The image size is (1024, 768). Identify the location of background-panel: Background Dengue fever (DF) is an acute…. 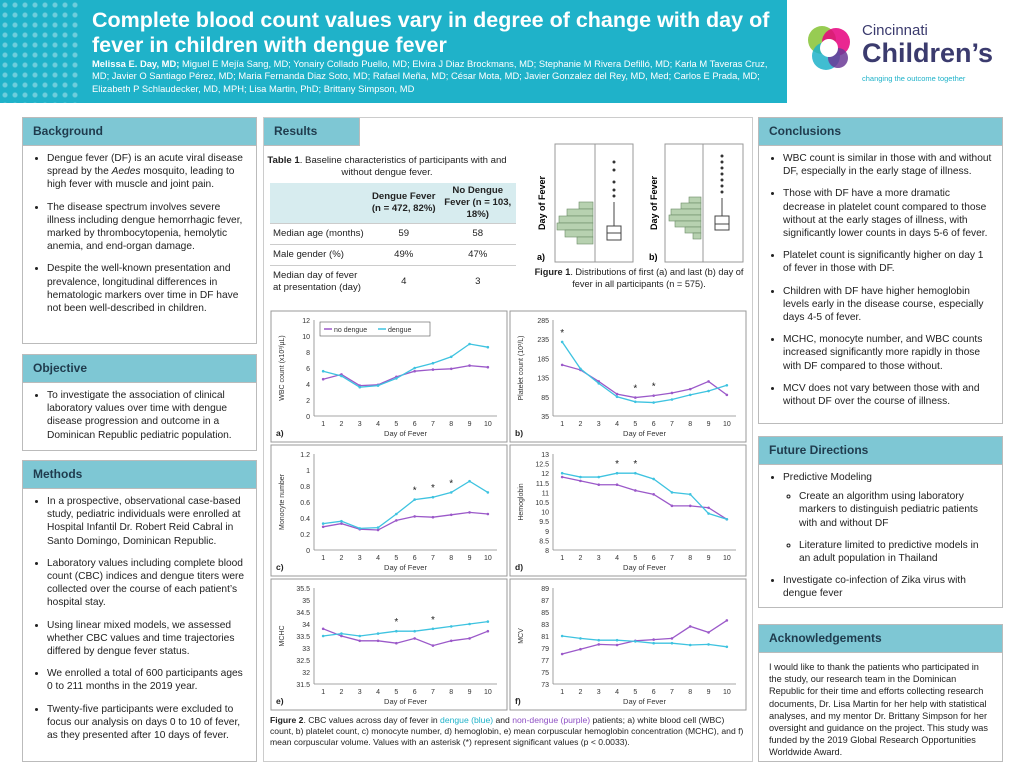
(139, 230).